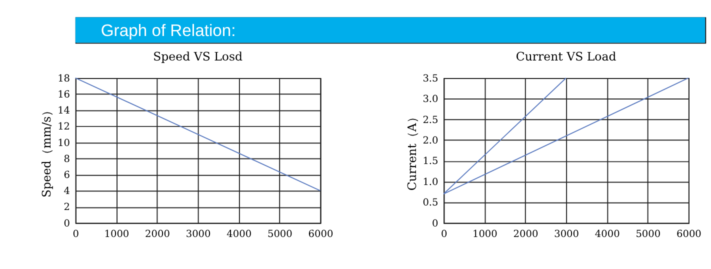 Image resolution: width=711 pixels, height=269 pixels. Describe the element at coordinates (67, 208) in the screenshot. I see `y-tick-label: 2` at that location.